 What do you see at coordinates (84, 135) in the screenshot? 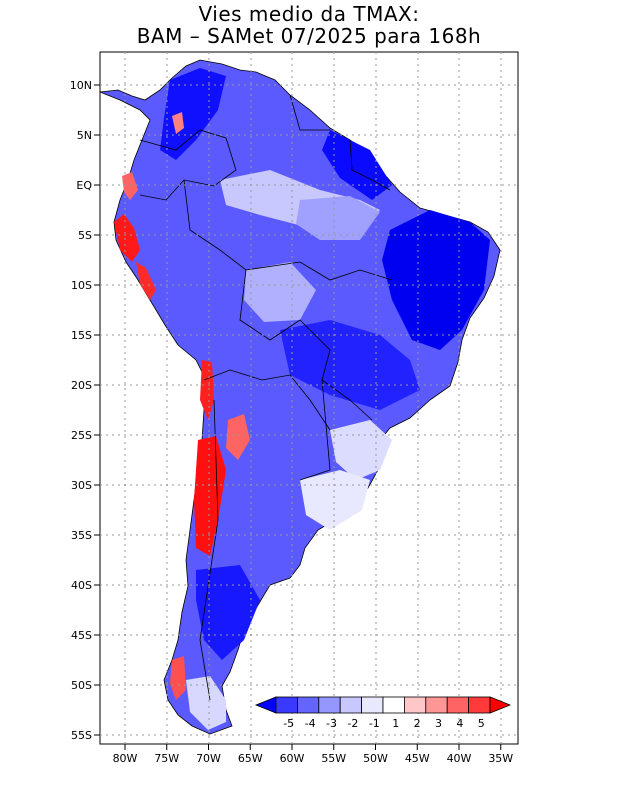
I see `y-tick-label: 5N` at bounding box center [84, 135].